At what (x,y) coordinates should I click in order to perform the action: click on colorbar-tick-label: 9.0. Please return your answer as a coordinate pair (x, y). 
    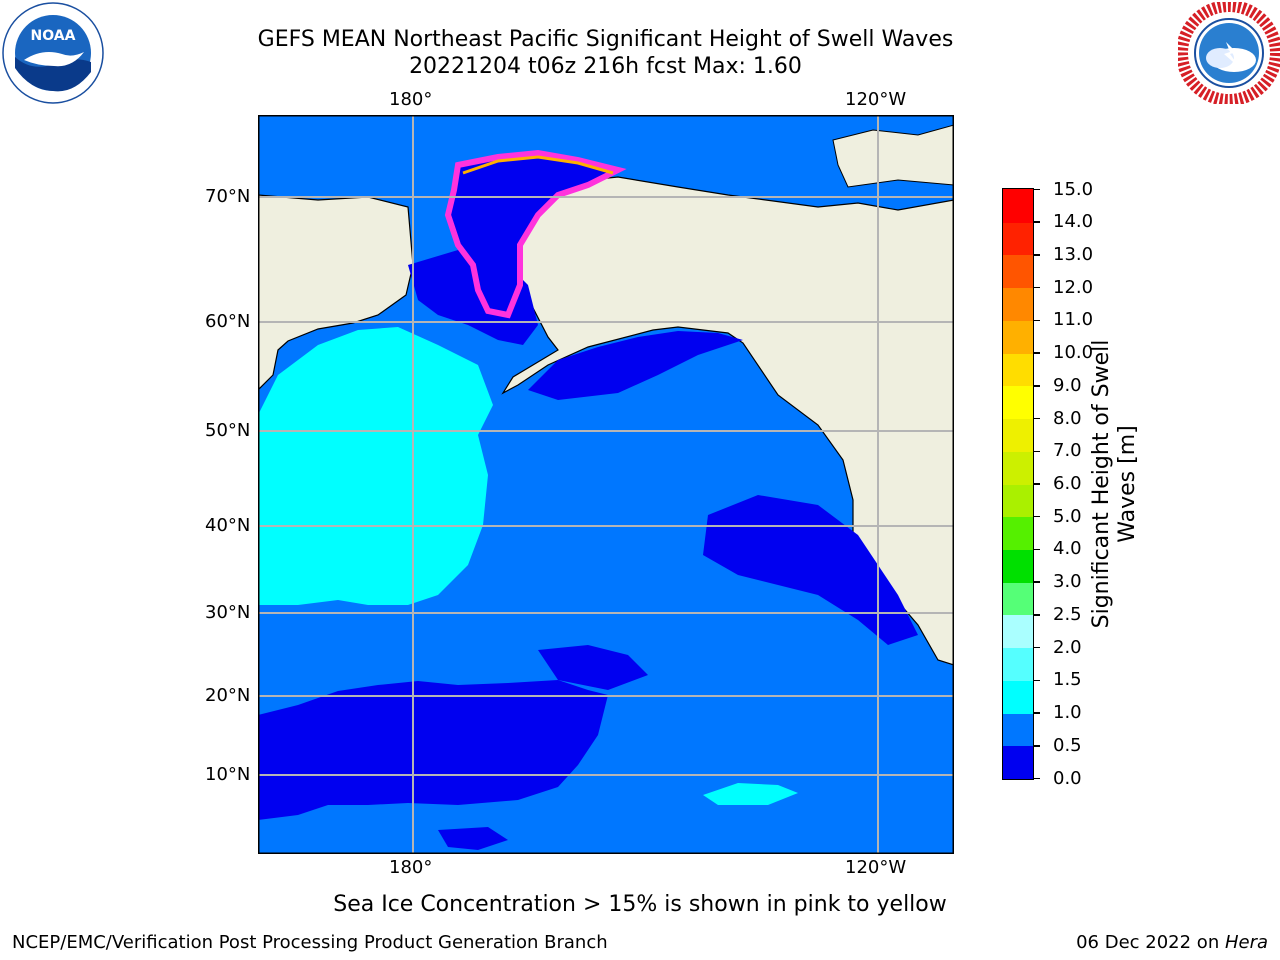
    Looking at the image, I should click on (1067, 385).